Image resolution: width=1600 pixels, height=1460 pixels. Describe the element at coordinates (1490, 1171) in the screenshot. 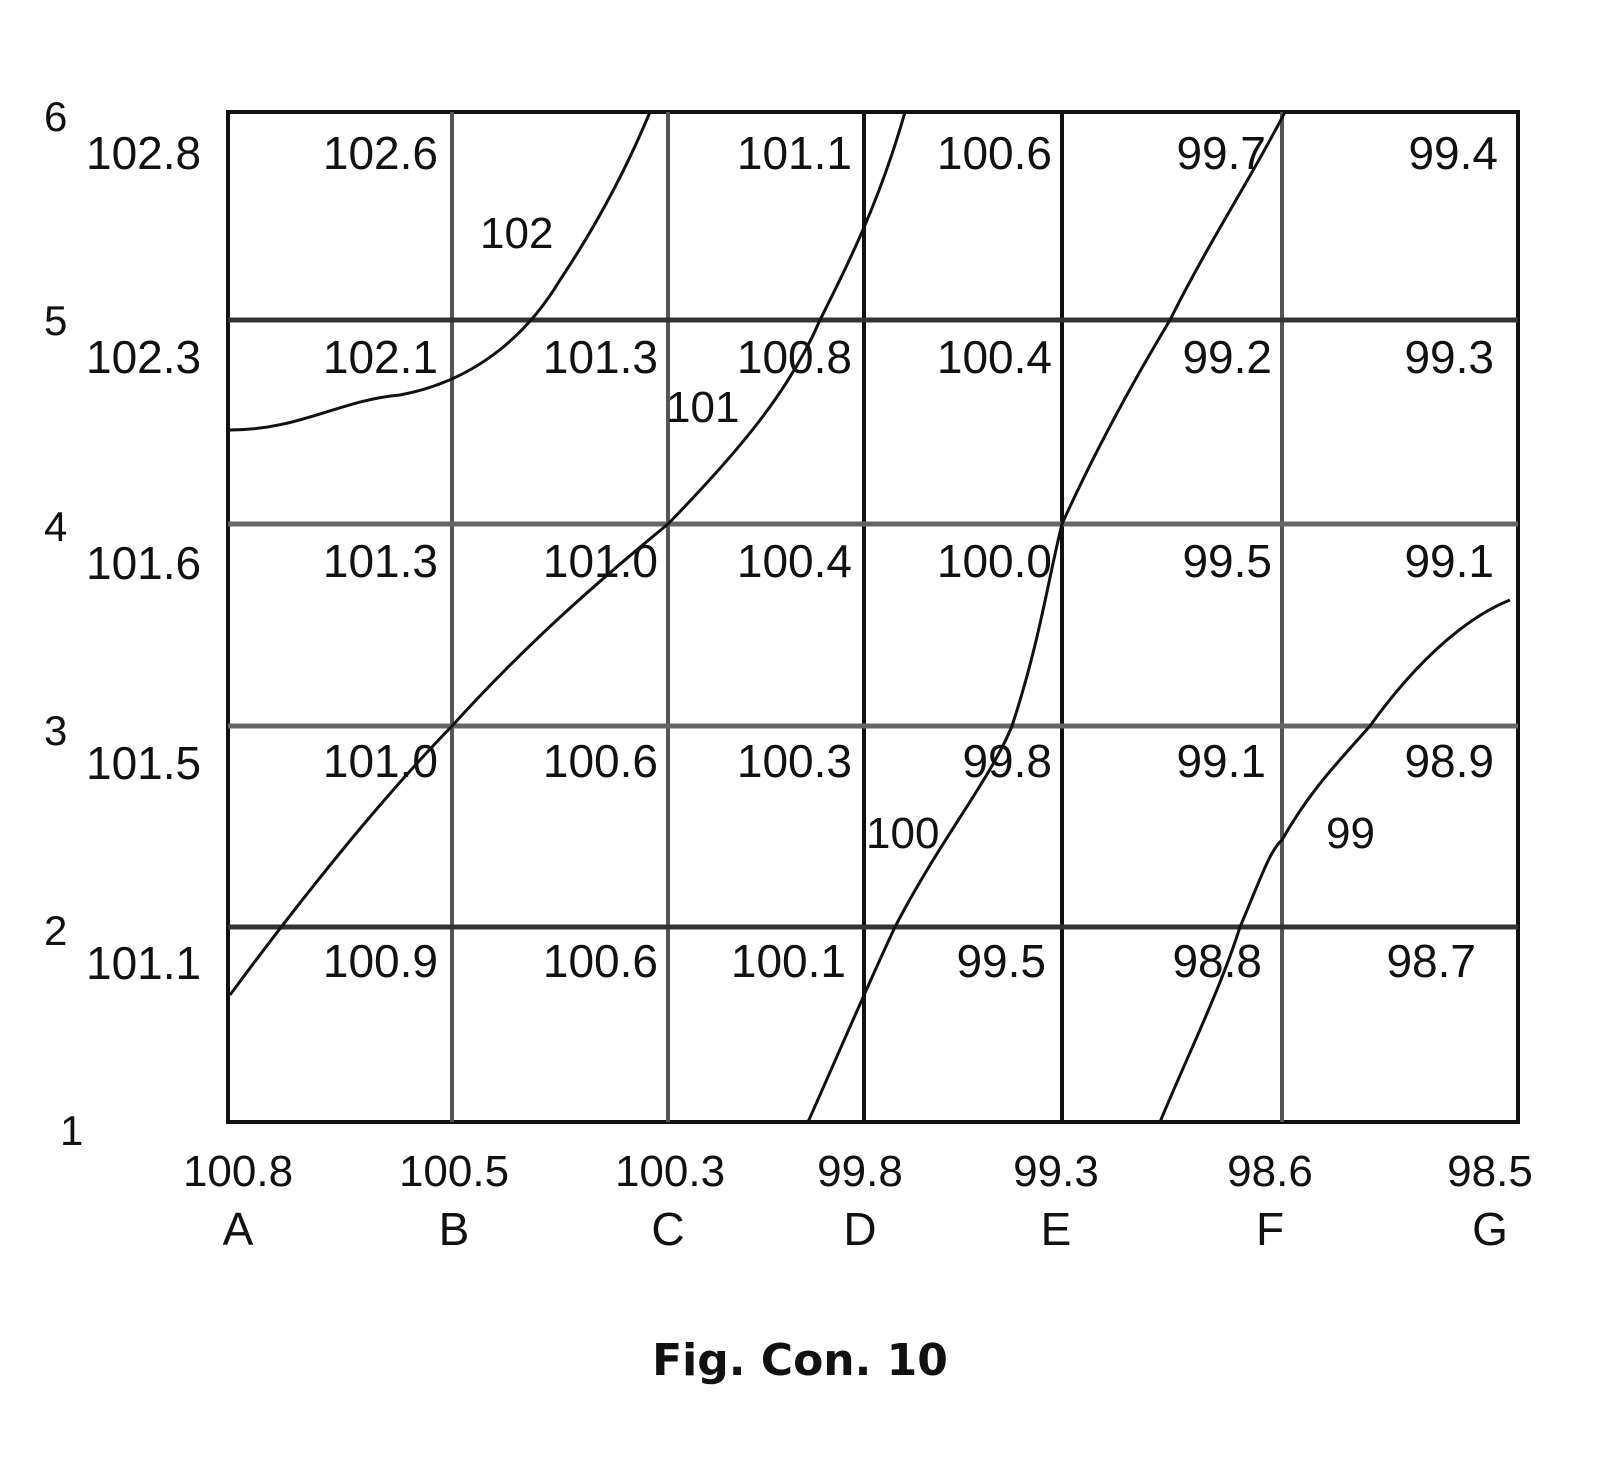

I see `column-value: 98.5` at that location.